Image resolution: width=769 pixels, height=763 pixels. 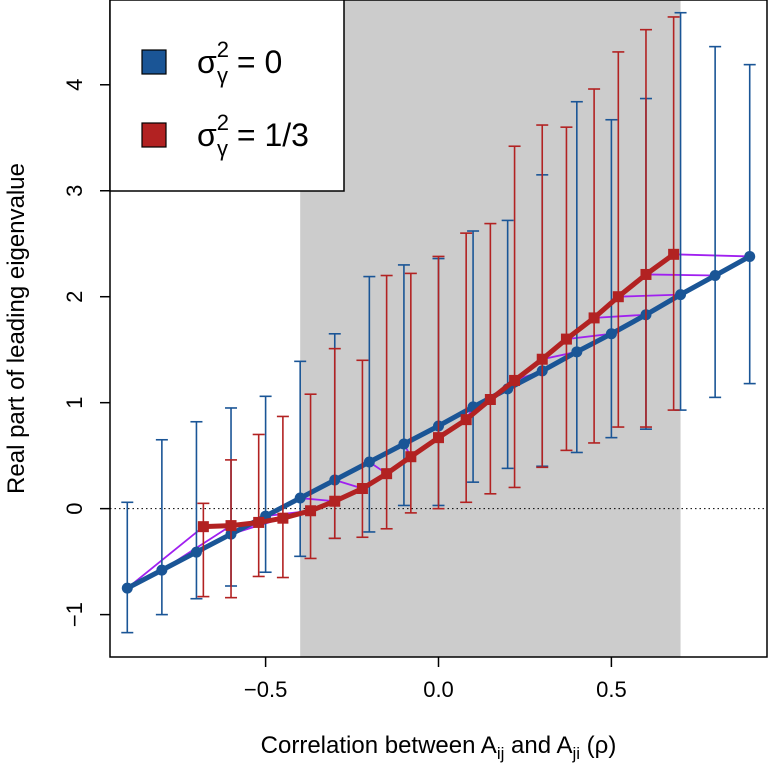 I want to click on y-tick-label: 1, so click(x=74, y=403).